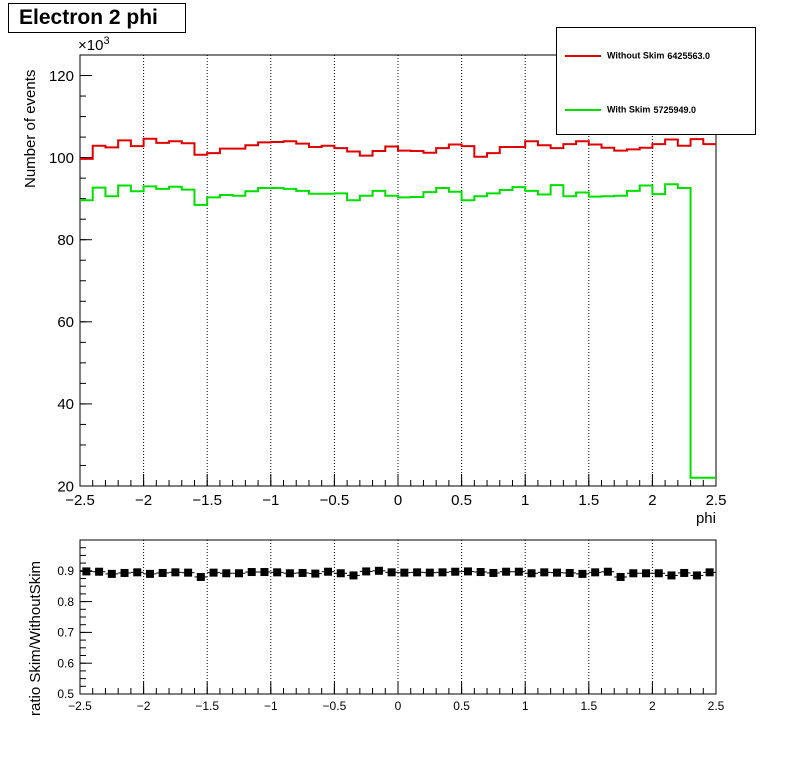 This screenshot has width=796, height=772. I want to click on ratio-x-tick-label: 0.5, so click(461, 706).